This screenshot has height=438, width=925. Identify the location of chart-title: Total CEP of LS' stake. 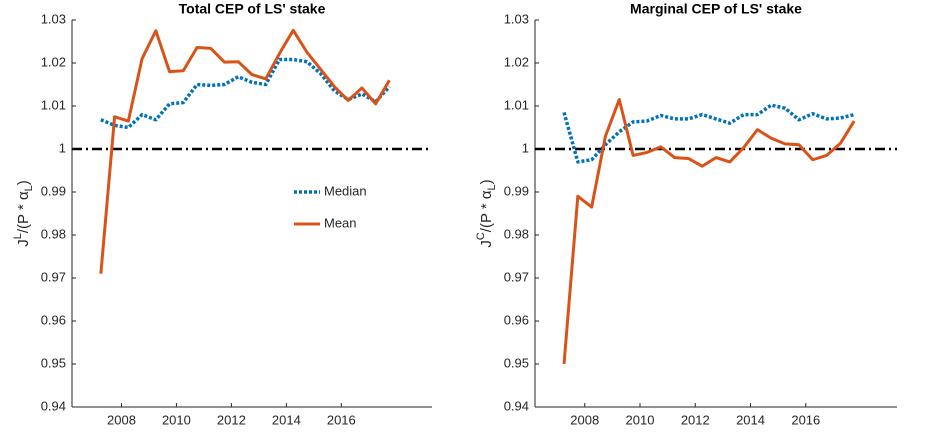
(252, 9).